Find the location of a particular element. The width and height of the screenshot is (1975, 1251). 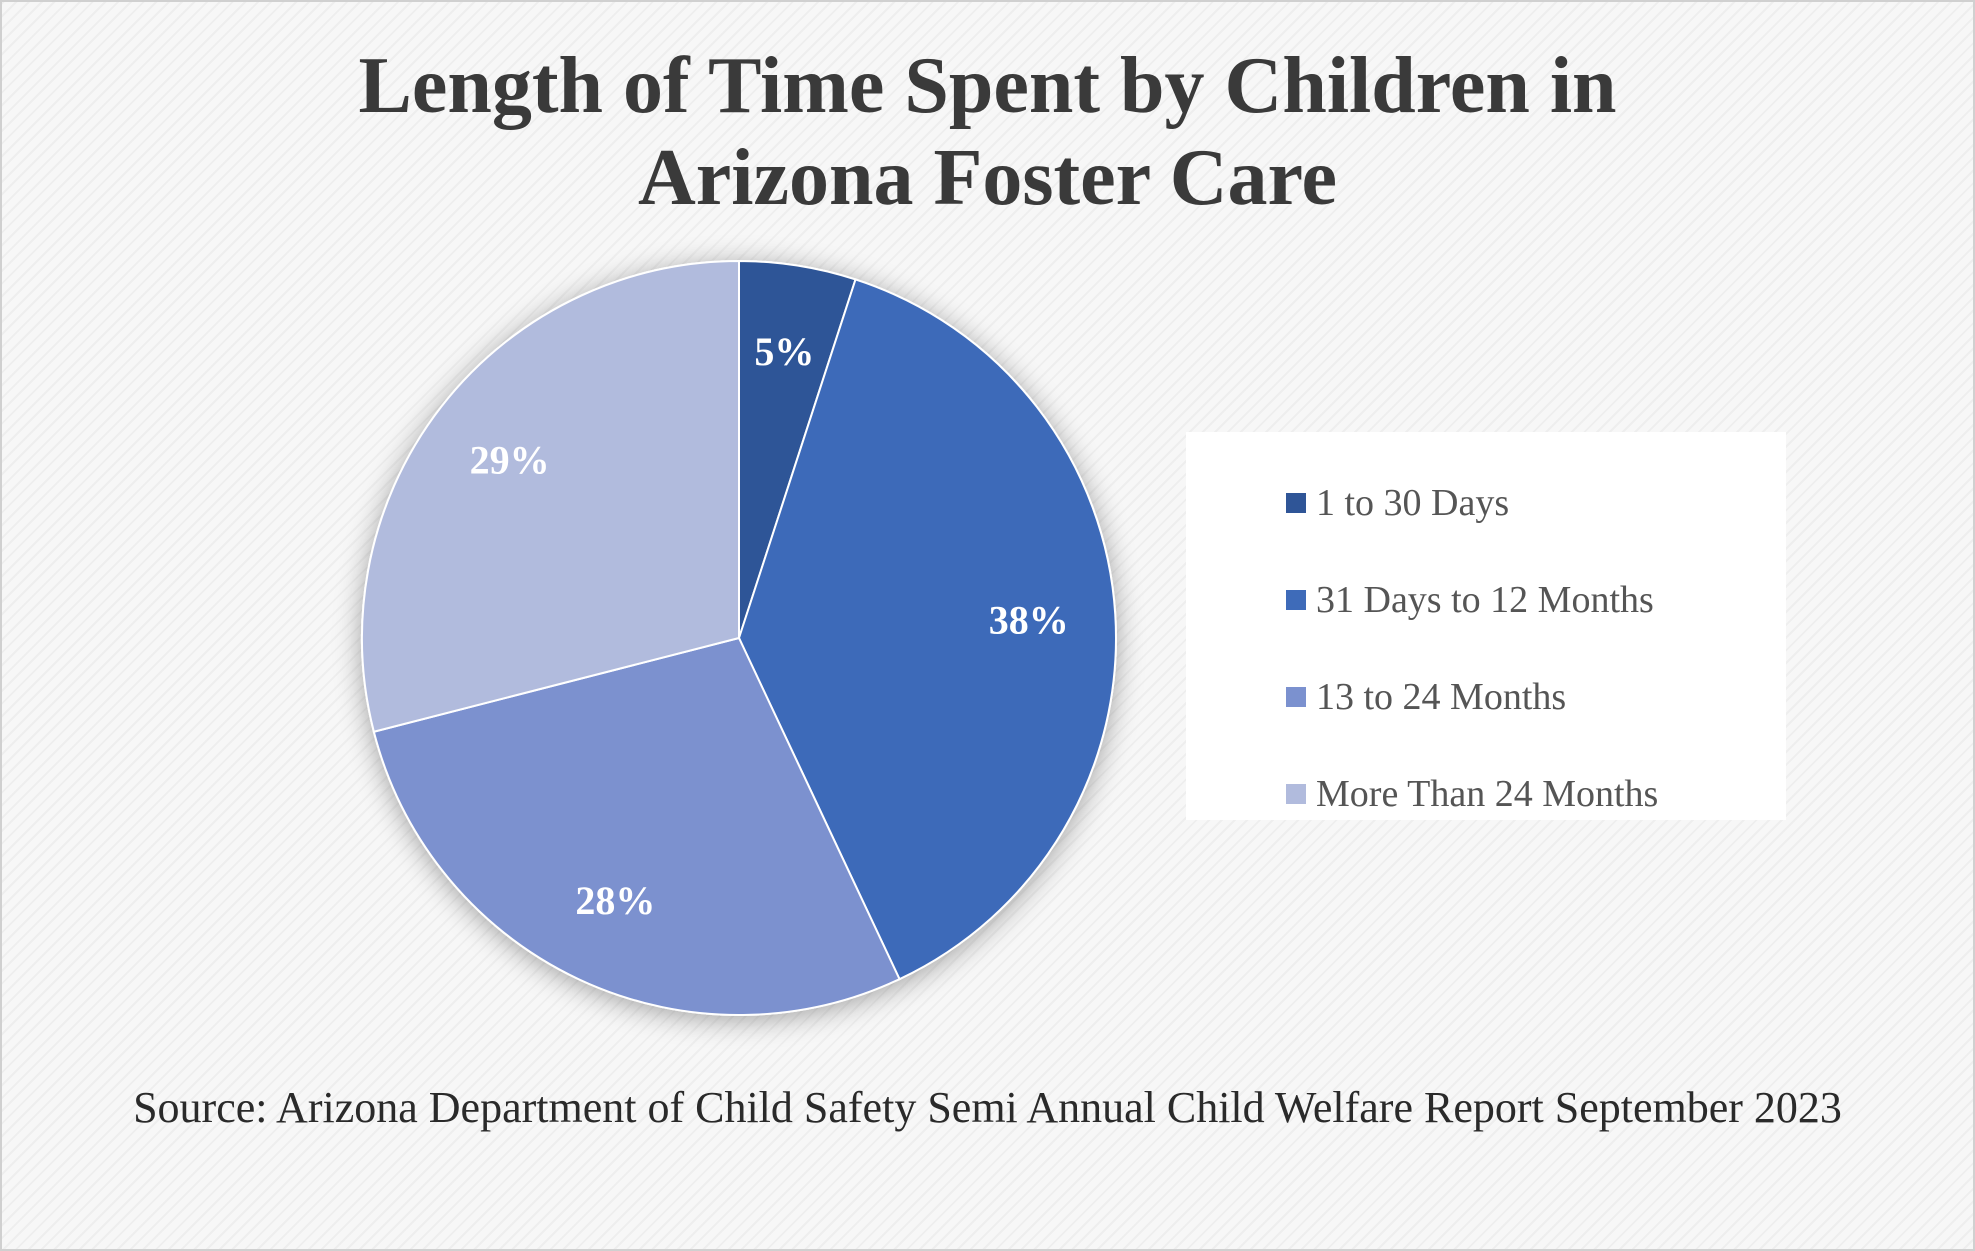

legend-label: More Than 24 Months is located at coordinates (1487, 793).